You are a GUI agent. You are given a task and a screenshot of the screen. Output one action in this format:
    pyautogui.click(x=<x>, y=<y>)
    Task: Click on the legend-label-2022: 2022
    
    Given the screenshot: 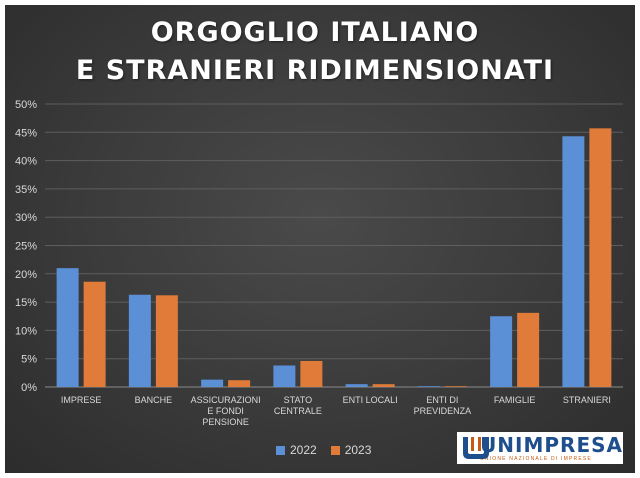 What is the action you would take?
    pyautogui.click(x=303, y=450)
    